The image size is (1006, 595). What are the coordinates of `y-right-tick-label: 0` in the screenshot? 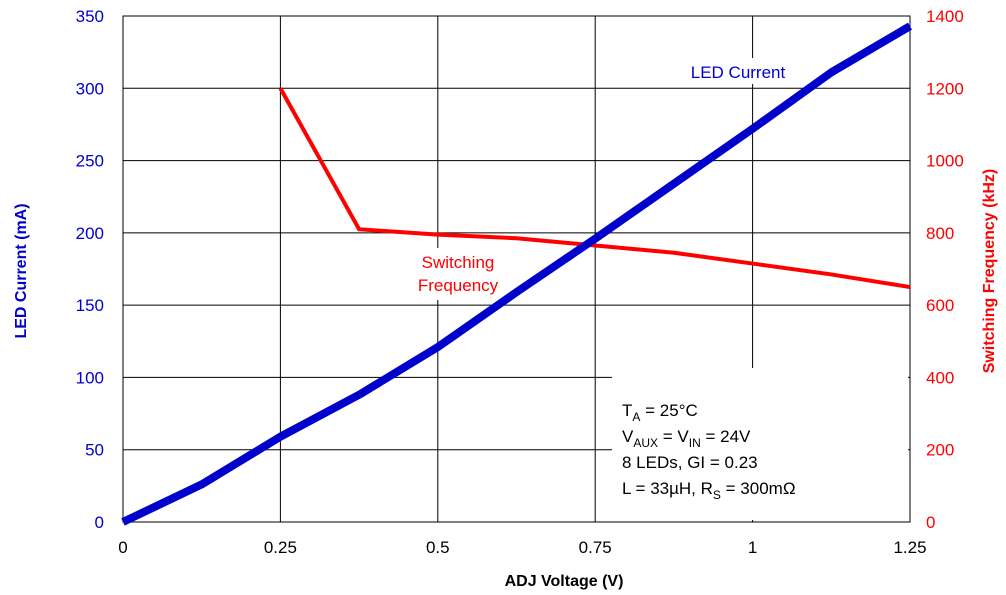 It's located at (930, 522).